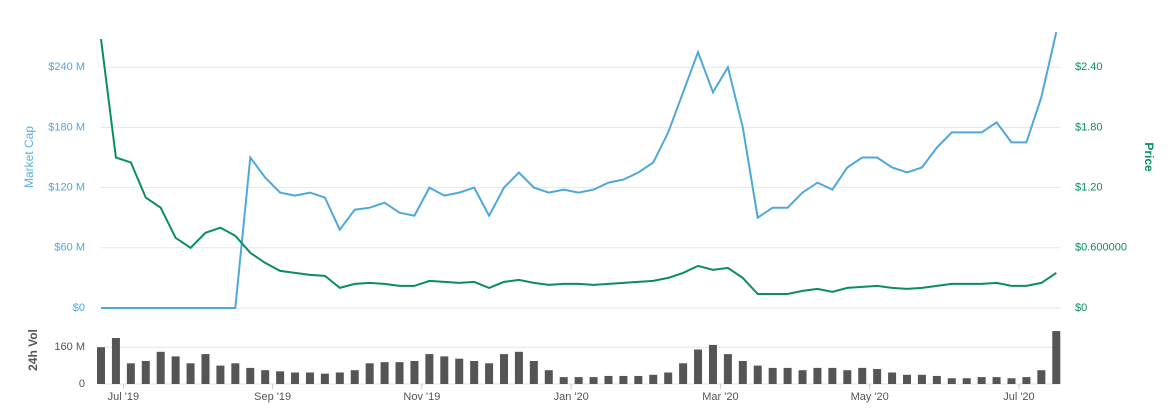 The height and width of the screenshot is (413, 1176). I want to click on x-tick-label: Jul '19, so click(123, 397).